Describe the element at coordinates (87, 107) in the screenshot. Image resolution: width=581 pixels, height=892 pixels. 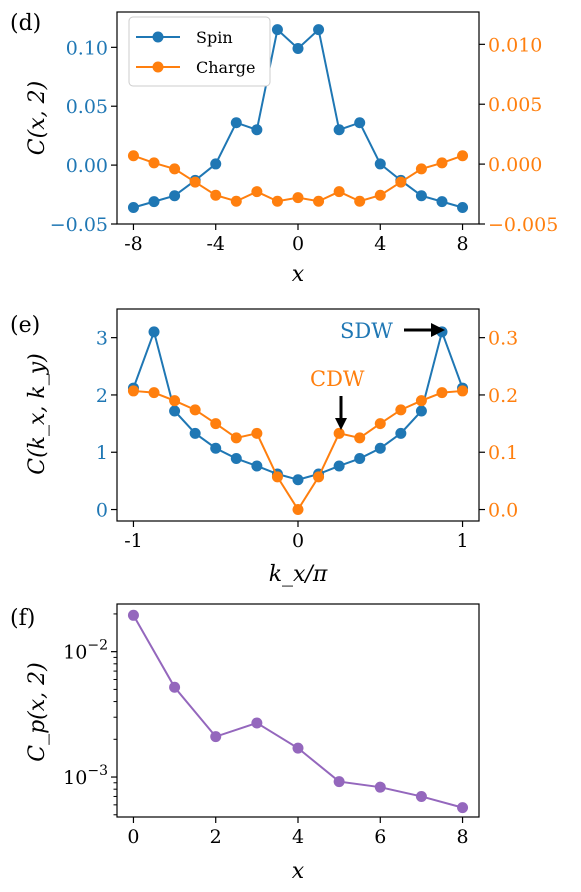
I see `y-tick-label-left: 0.05` at that location.